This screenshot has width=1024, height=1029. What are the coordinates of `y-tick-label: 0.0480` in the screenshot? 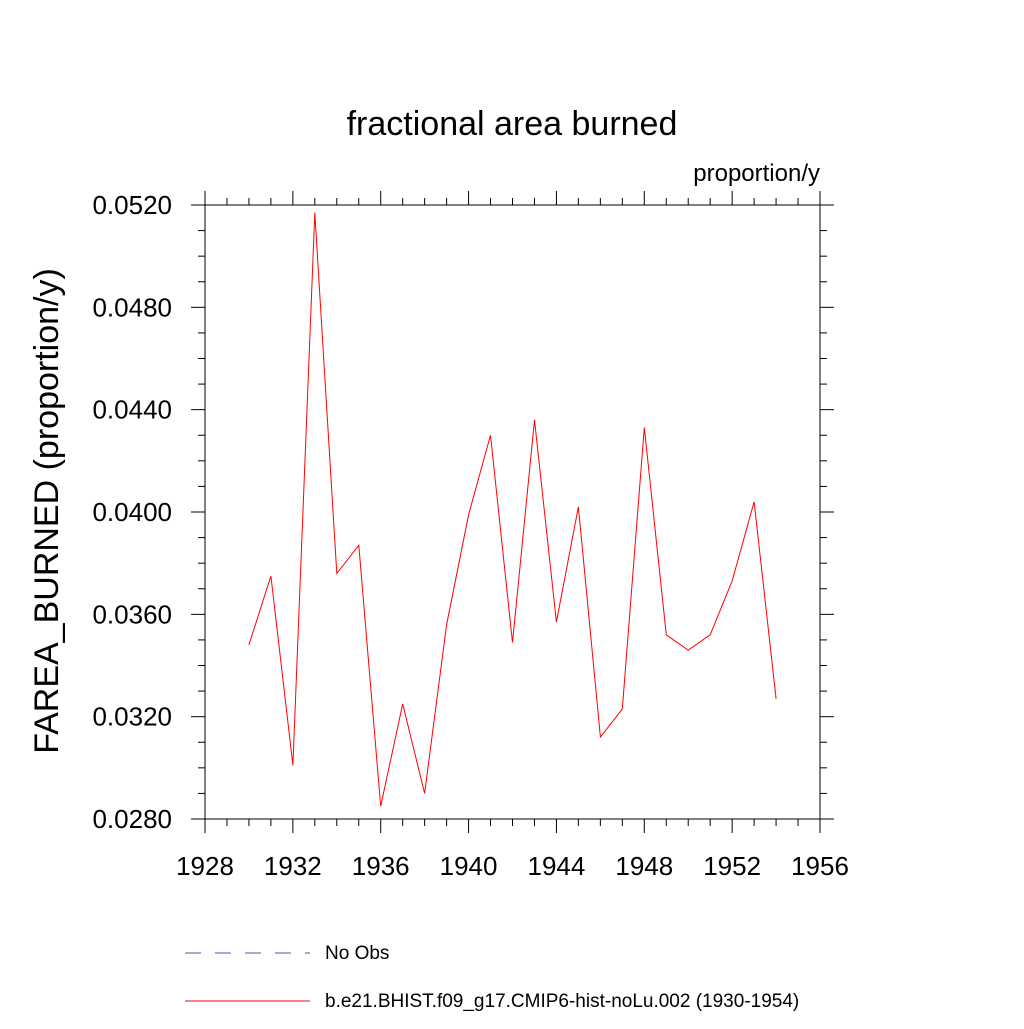 It's located at (132, 307).